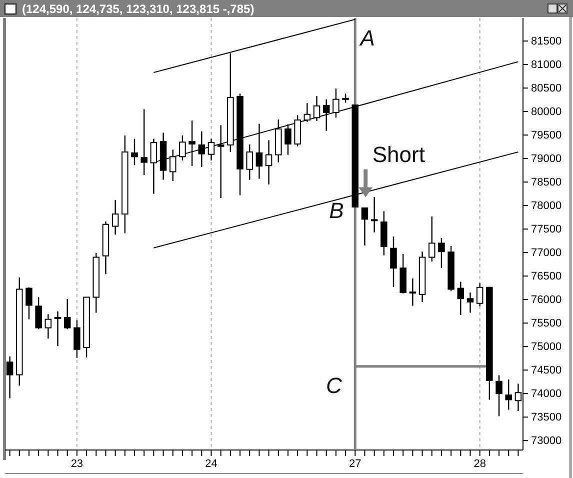 The height and width of the screenshot is (478, 573). What do you see at coordinates (546, 206) in the screenshot?
I see `y-tick-label: 78000` at bounding box center [546, 206].